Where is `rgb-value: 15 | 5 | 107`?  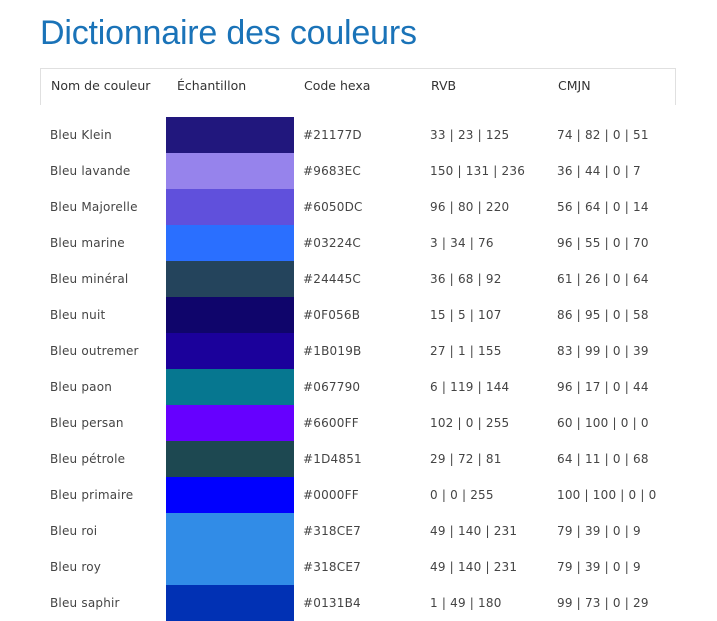
rgb-value: 15 | 5 | 107 is located at coordinates (466, 315).